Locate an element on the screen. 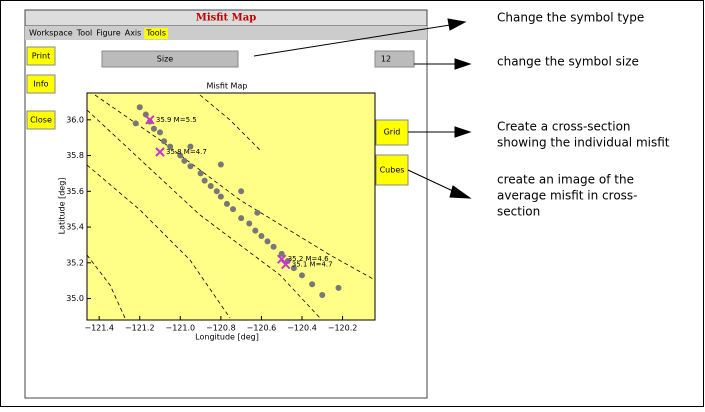 The width and height of the screenshot is (705, 412). x-tick-label: −120.6 is located at coordinates (262, 328).